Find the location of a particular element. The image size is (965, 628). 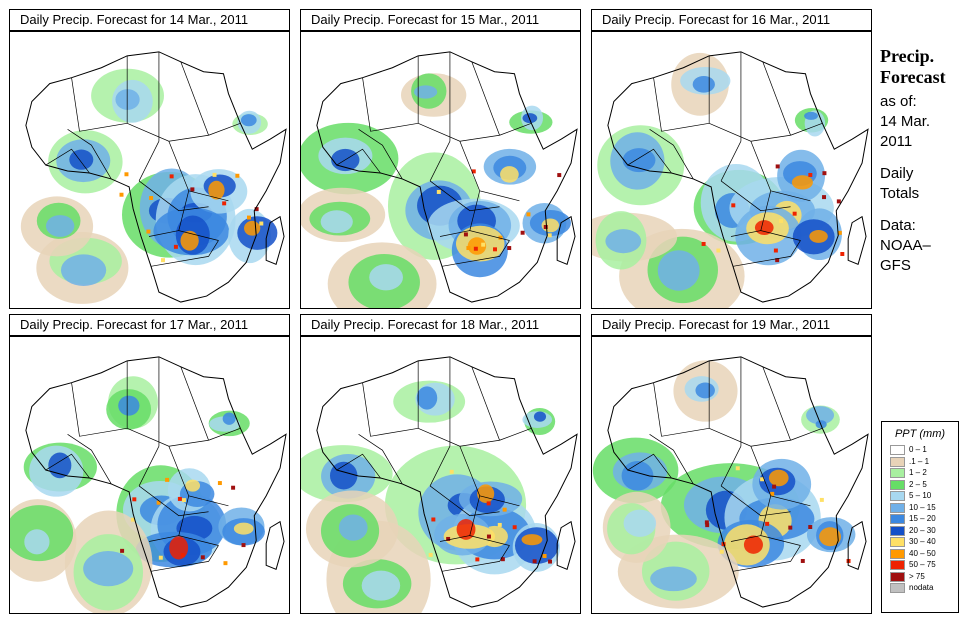

legend-entry: 2 – 5 is located at coordinates (920, 485).